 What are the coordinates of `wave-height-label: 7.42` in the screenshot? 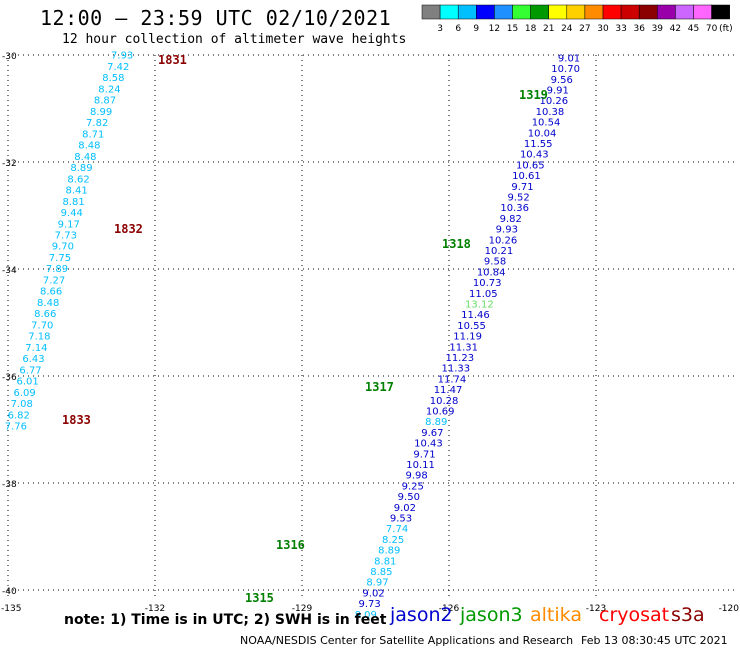 It's located at (118, 67).